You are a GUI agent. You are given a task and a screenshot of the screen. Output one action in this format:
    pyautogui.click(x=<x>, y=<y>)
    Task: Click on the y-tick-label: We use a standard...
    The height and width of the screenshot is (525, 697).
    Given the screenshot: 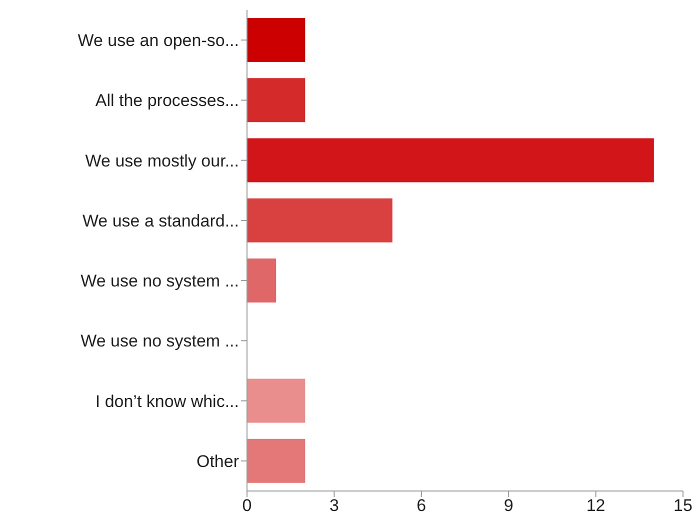 What is the action you would take?
    pyautogui.click(x=160, y=220)
    